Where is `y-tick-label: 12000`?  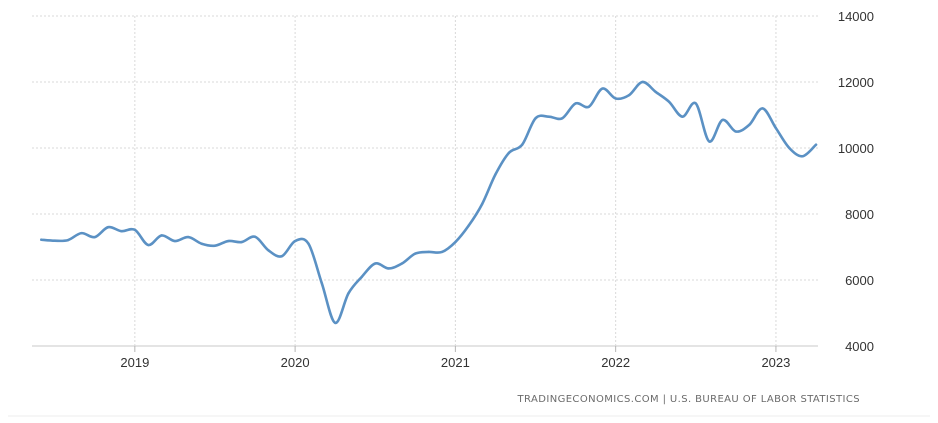
y-tick-label: 12000 is located at coordinates (856, 82).